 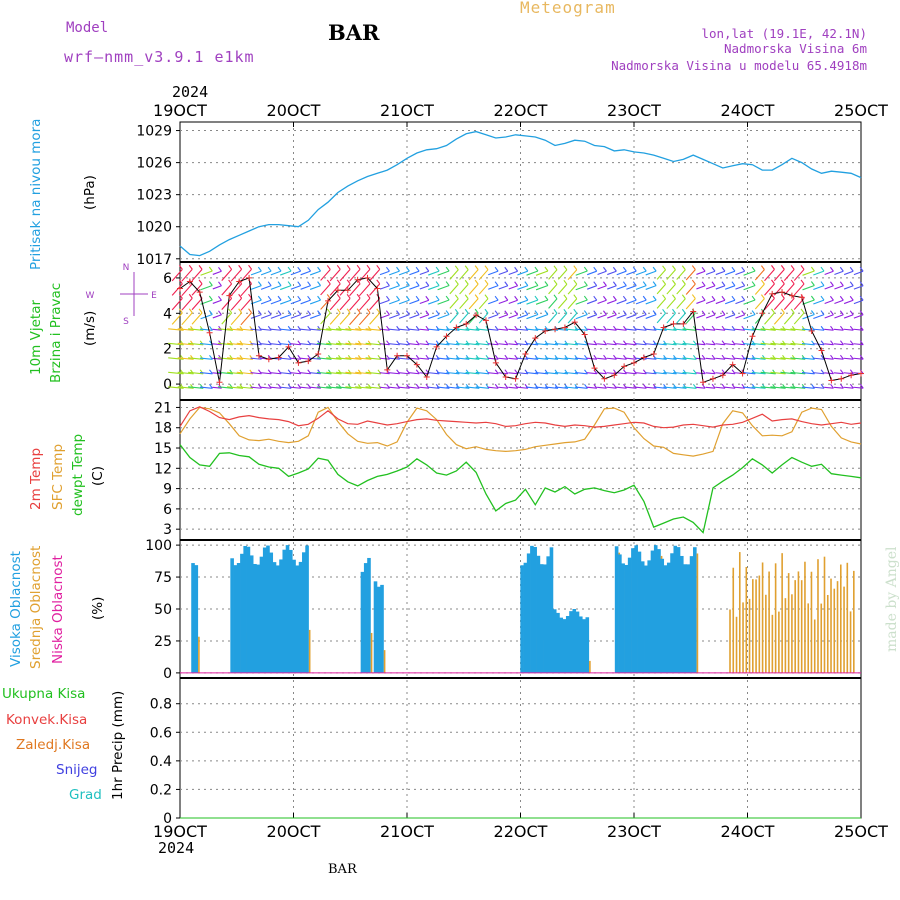 I want to click on y-tick-label: 0.8, so click(x=161, y=705).